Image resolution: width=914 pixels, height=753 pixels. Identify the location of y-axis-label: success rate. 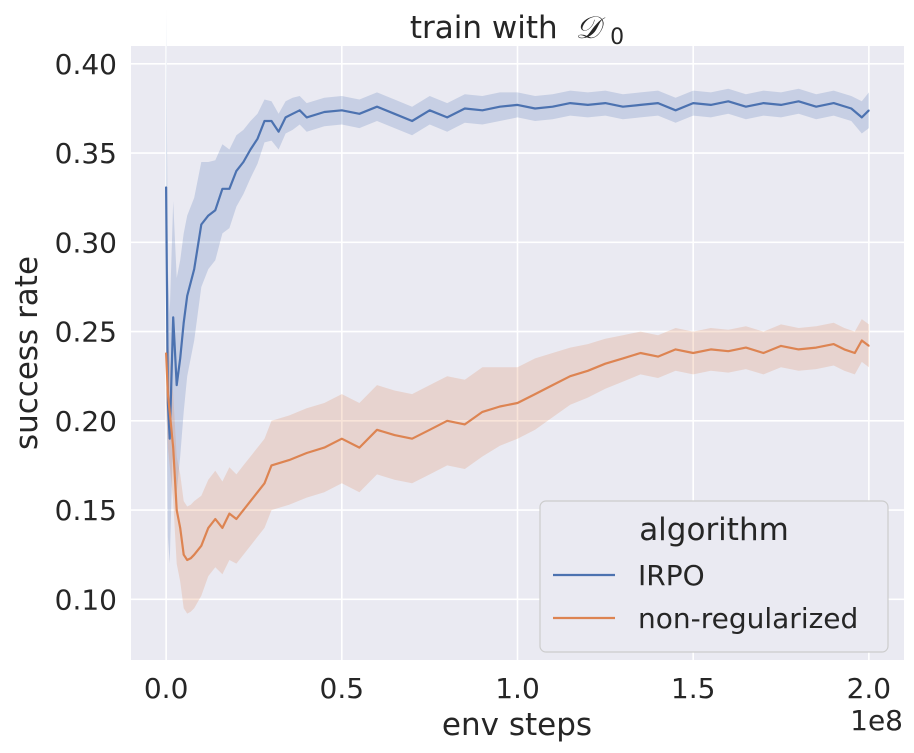
(27, 353).